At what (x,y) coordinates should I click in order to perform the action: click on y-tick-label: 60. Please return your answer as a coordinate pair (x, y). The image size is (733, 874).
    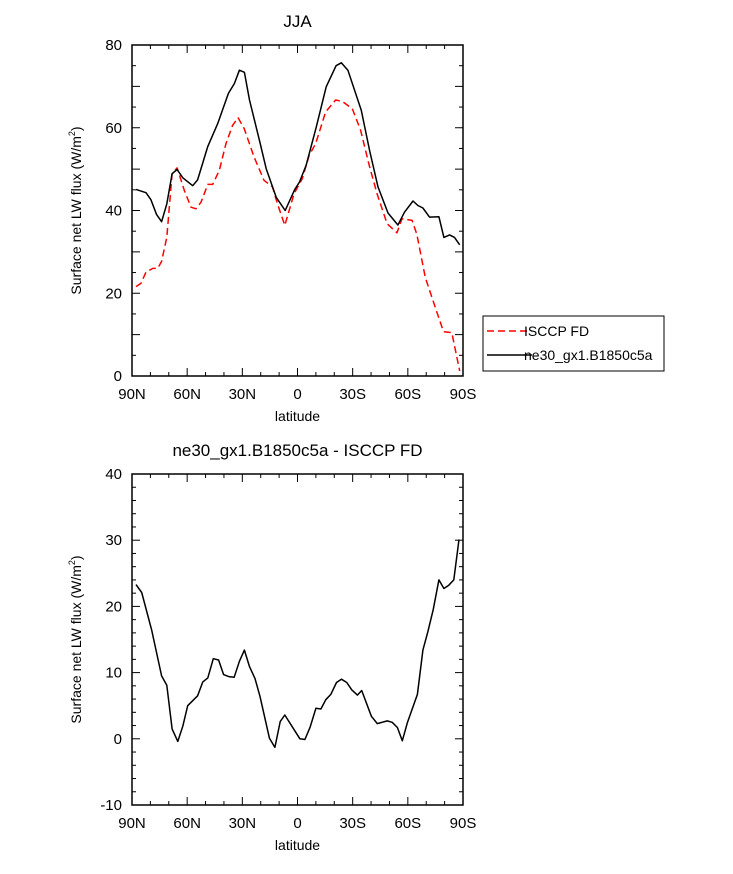
    Looking at the image, I should click on (113, 128).